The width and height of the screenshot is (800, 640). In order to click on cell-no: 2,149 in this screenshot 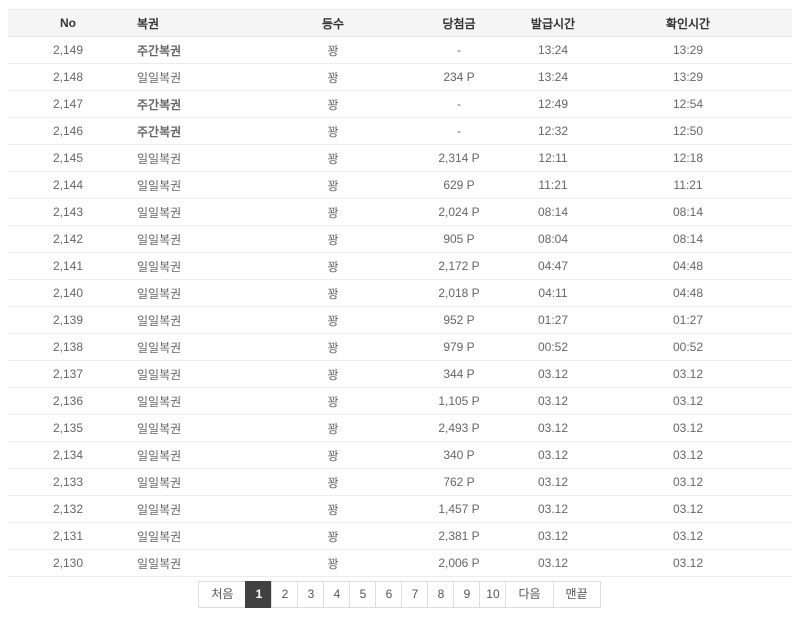, I will do `click(68, 50)`.